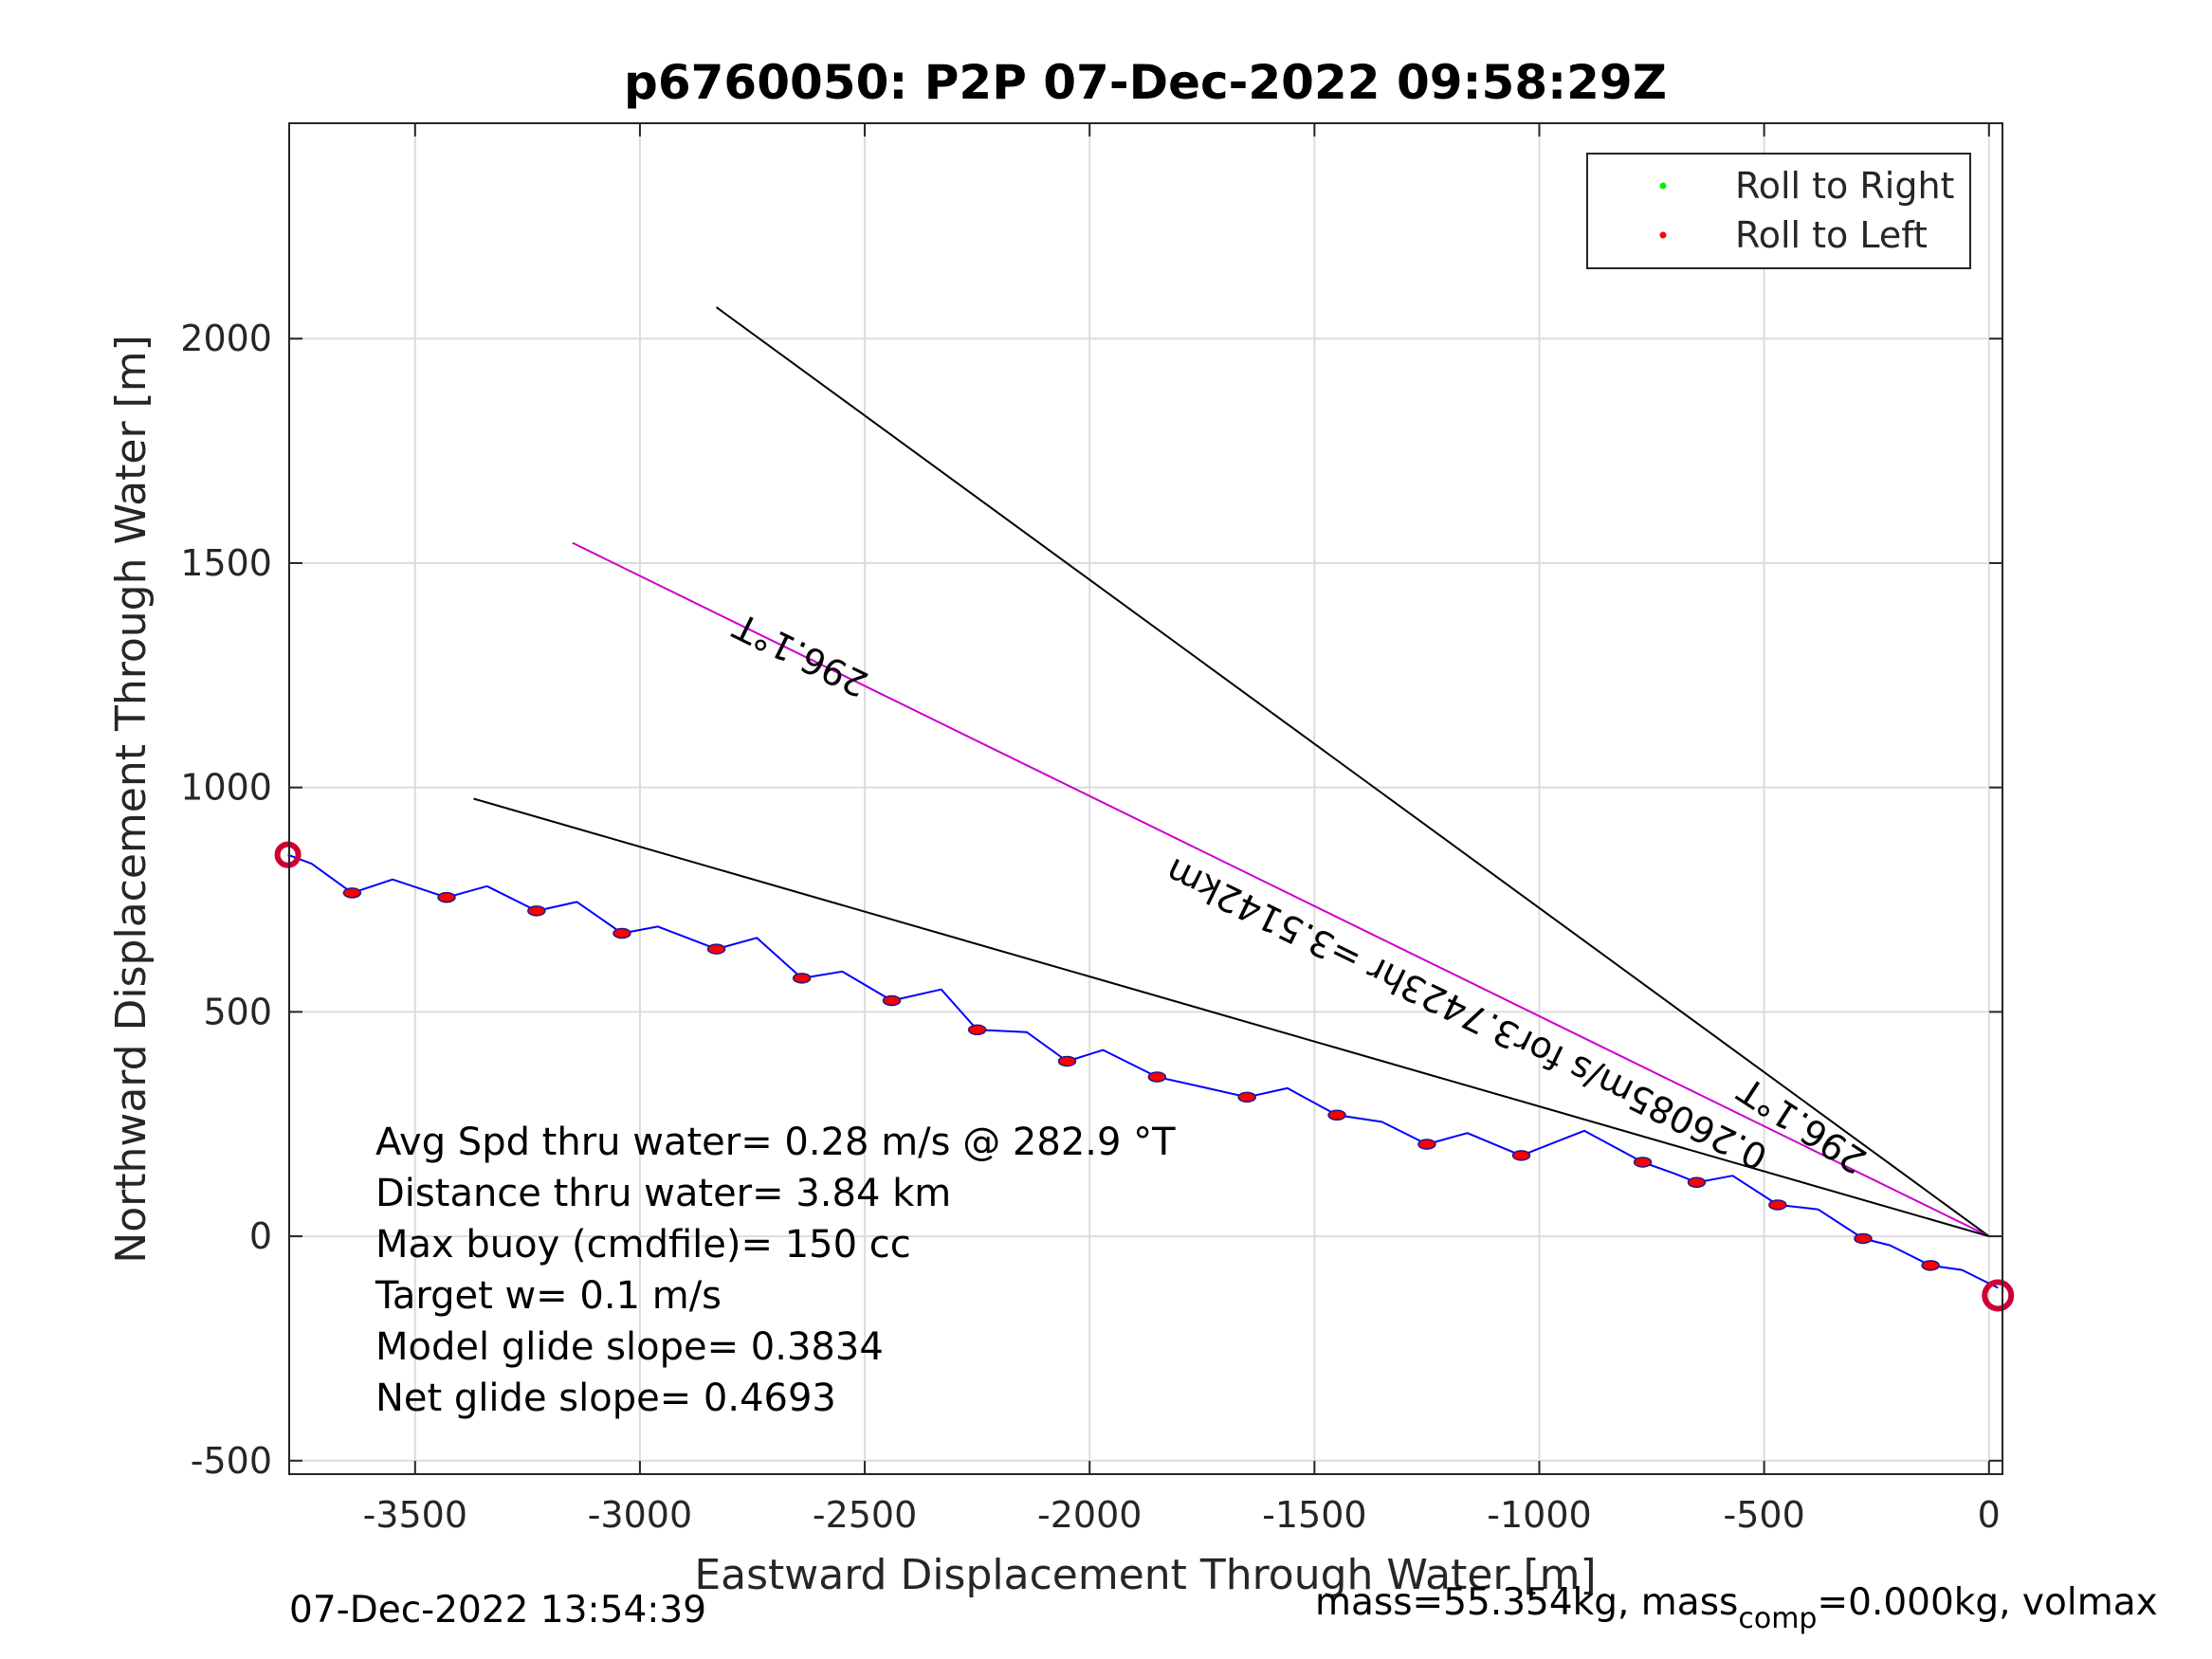 This screenshot has width=2212, height=1659. Describe the element at coordinates (643, 1245) in the screenshot. I see `stats-line: Max buoy (cmdfile)= 150 cc` at that location.